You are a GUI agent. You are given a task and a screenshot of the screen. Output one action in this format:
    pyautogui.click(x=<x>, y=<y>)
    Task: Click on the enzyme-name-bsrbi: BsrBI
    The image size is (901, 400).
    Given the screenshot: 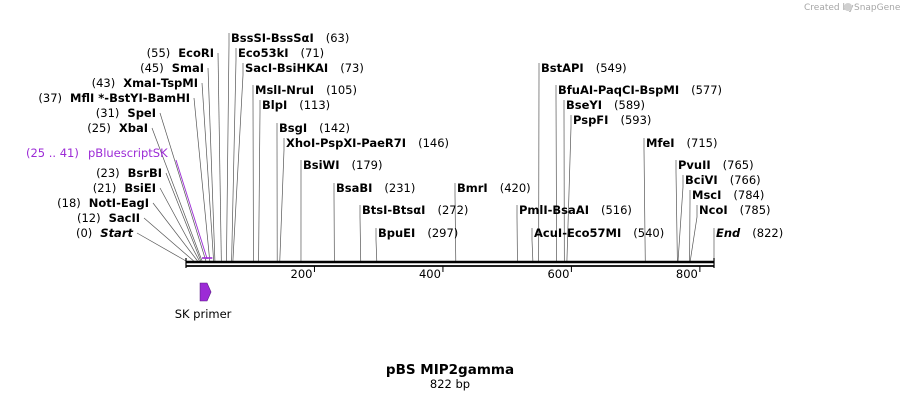 What is the action you would take?
    pyautogui.click(x=145, y=173)
    